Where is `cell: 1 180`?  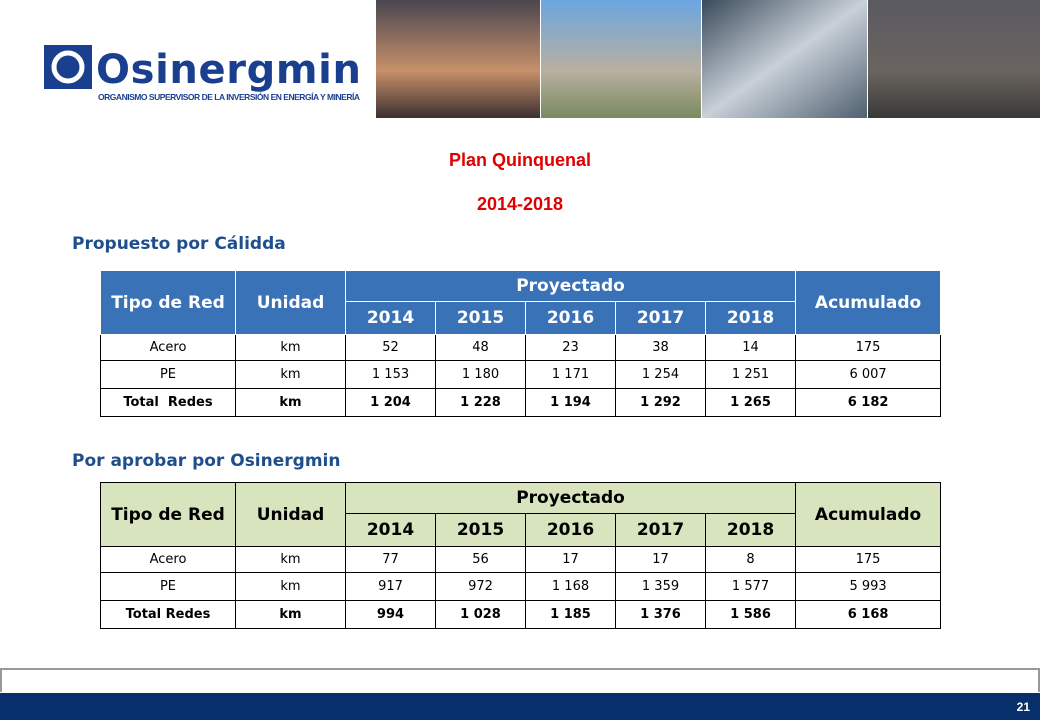
cell: 1 180 is located at coordinates (480, 374).